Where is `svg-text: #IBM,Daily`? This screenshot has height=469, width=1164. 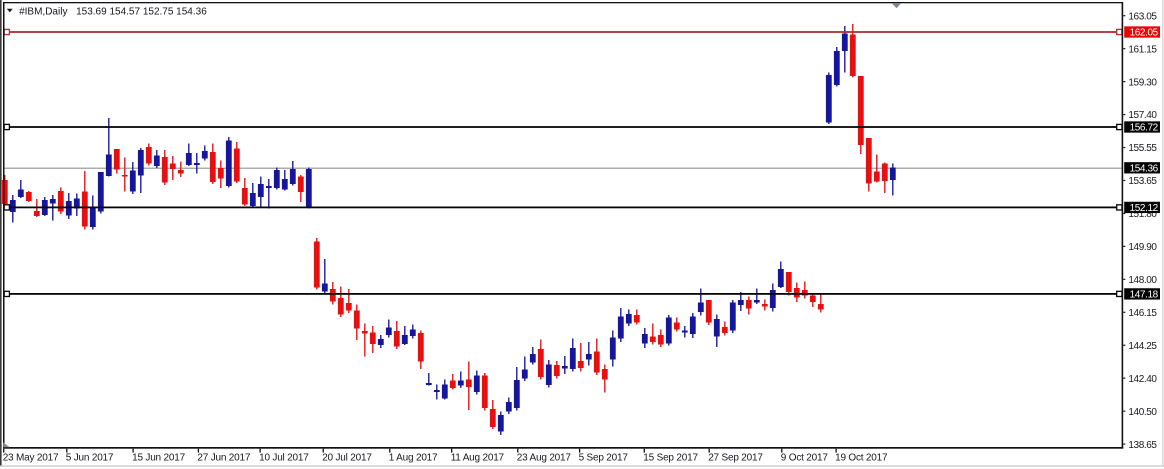 svg-text: #IBM,Daily is located at coordinates (43, 11).